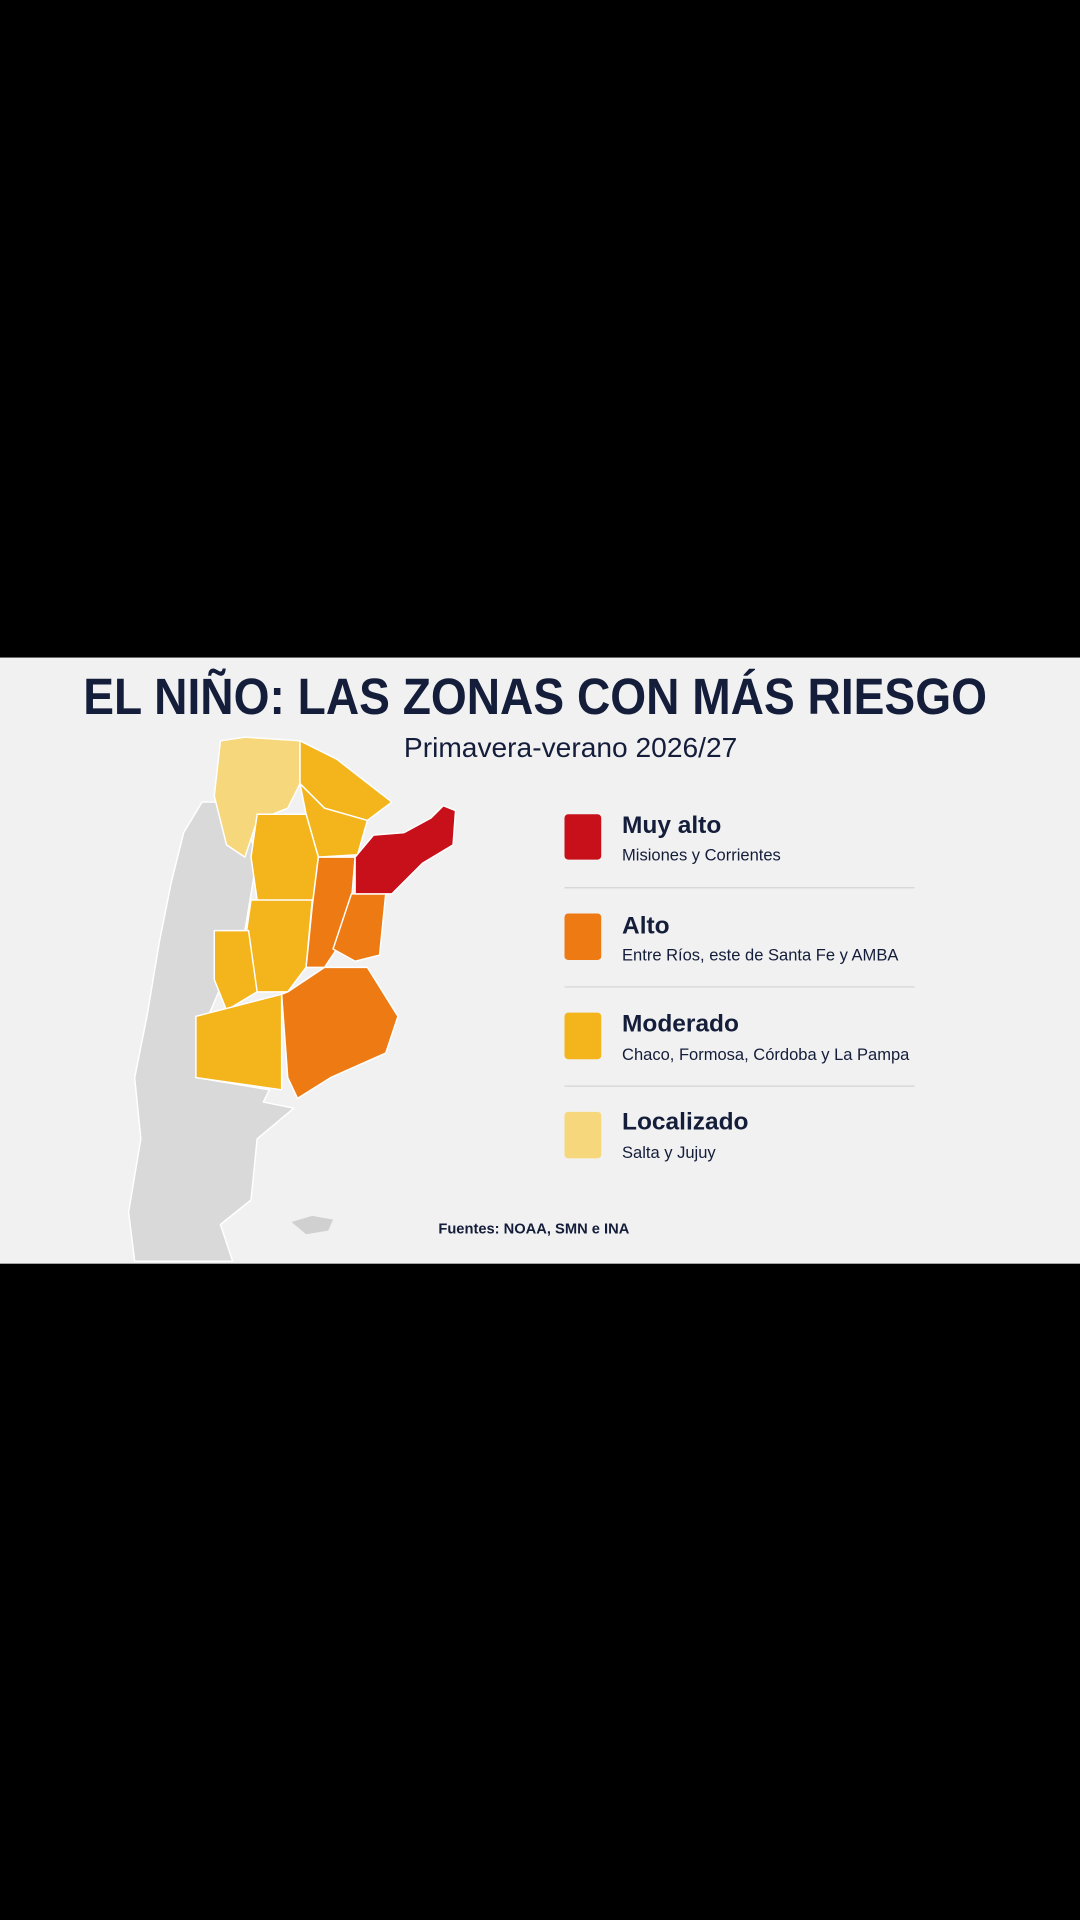 This screenshot has height=1920, width=1080. I want to click on legend-description: Salta y Jujuy, so click(669, 1152).